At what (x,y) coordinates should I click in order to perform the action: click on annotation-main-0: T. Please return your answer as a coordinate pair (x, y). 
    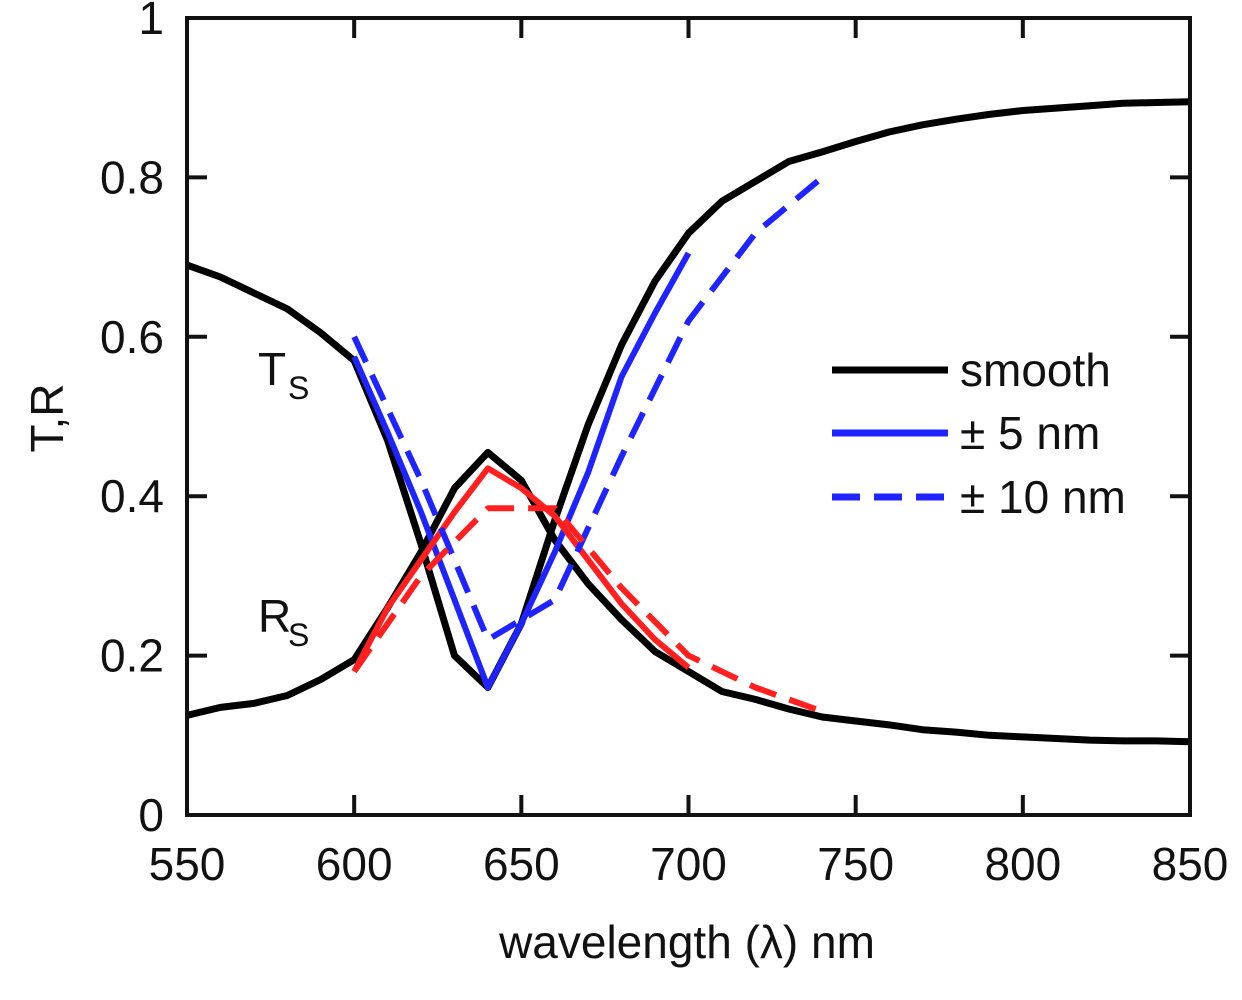
    Looking at the image, I should click on (272, 369).